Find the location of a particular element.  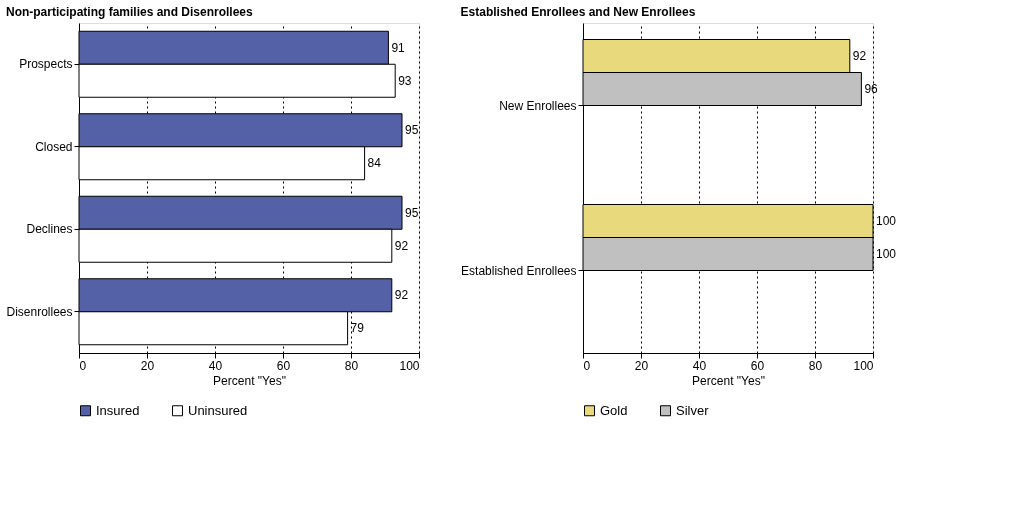

legend-label: Gold is located at coordinates (614, 410).